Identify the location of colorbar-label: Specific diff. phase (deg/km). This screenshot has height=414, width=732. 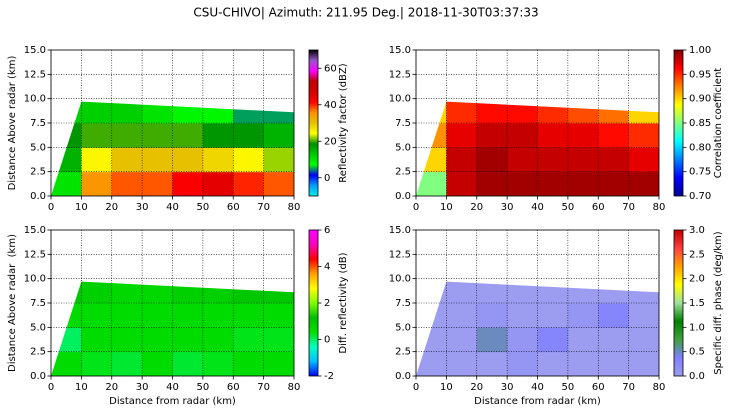
(718, 302).